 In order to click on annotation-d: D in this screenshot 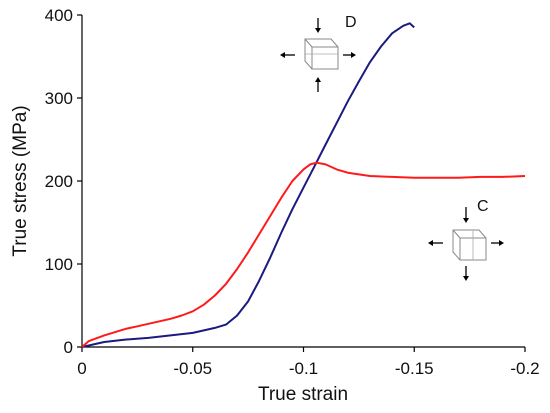, I will do `click(351, 22)`.